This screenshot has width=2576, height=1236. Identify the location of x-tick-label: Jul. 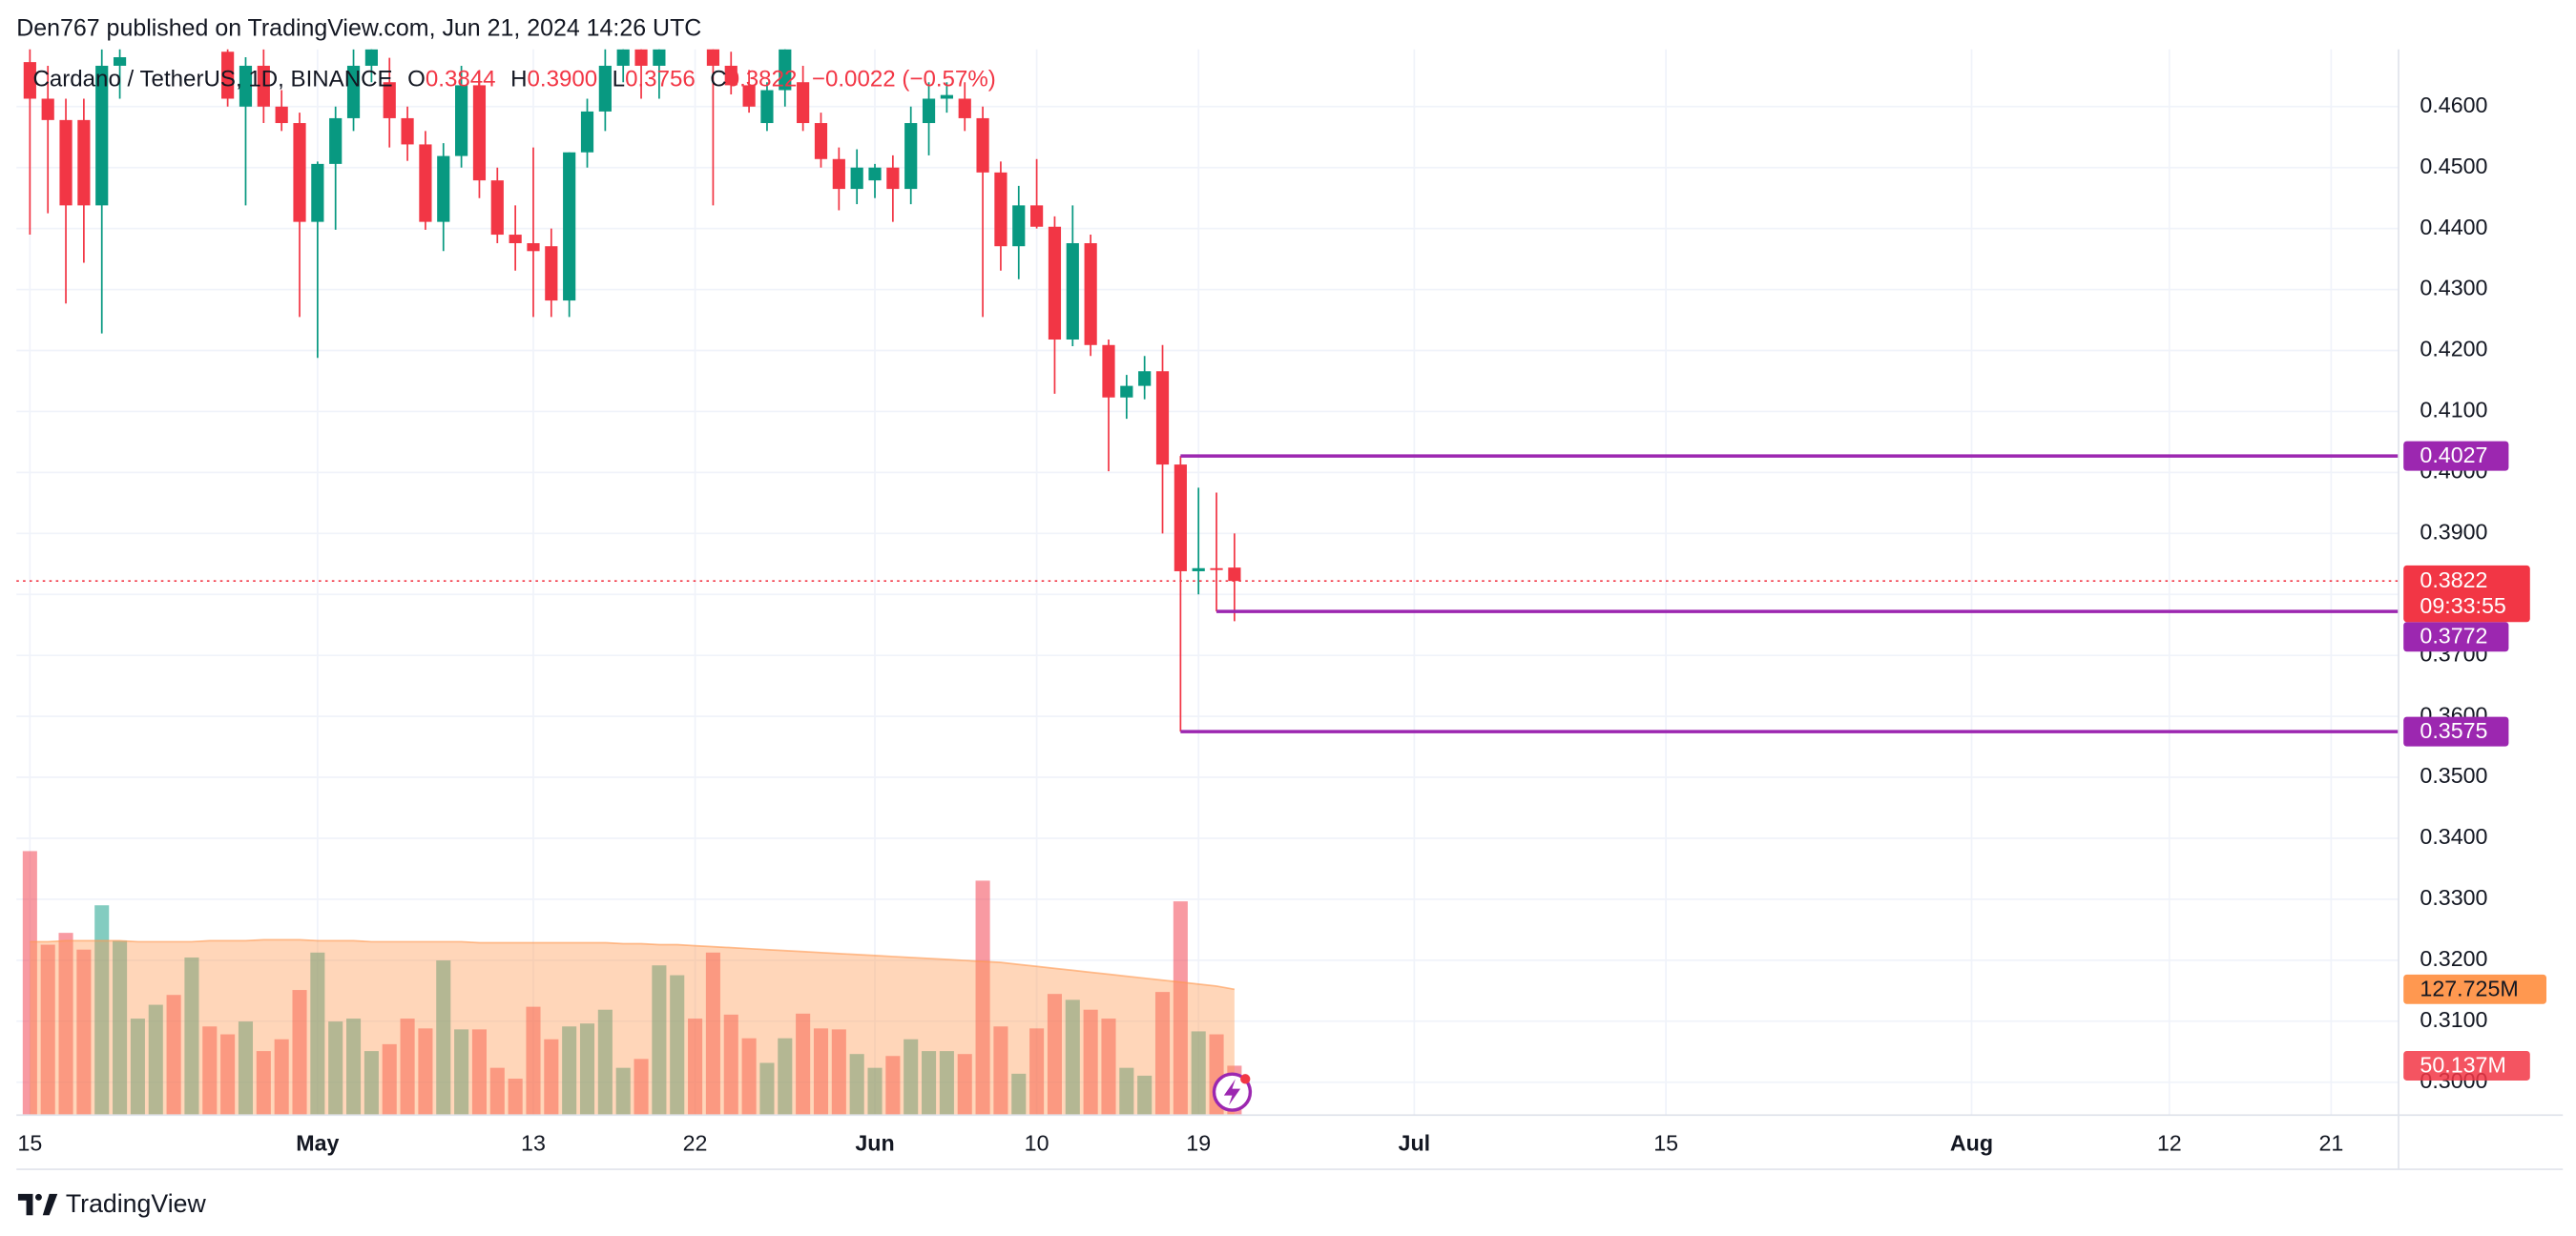
(1415, 1142).